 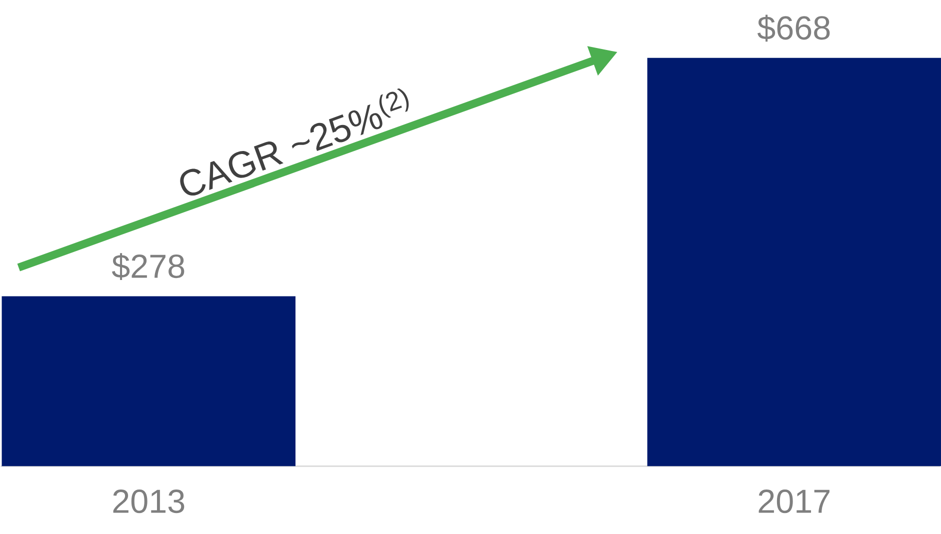 I want to click on data-label: $278, so click(x=148, y=266).